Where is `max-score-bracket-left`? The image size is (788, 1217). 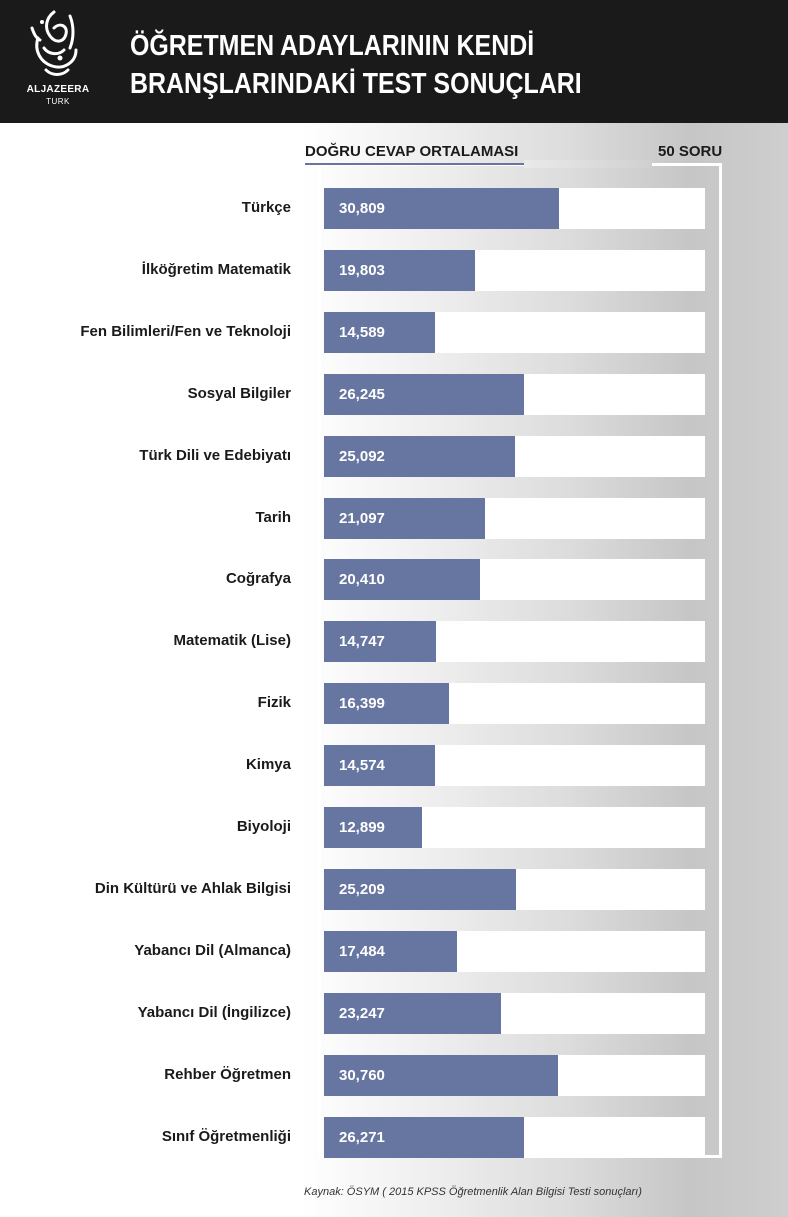 max-score-bracket-left is located at coordinates (319, 660).